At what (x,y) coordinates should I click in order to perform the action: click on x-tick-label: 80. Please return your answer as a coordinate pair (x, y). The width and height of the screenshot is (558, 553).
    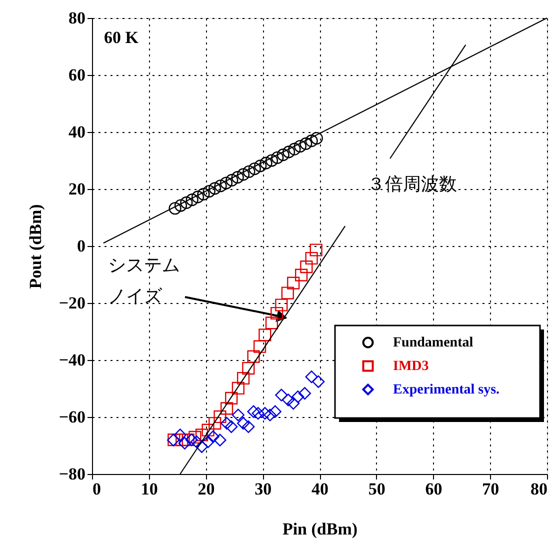
    Looking at the image, I should click on (539, 489).